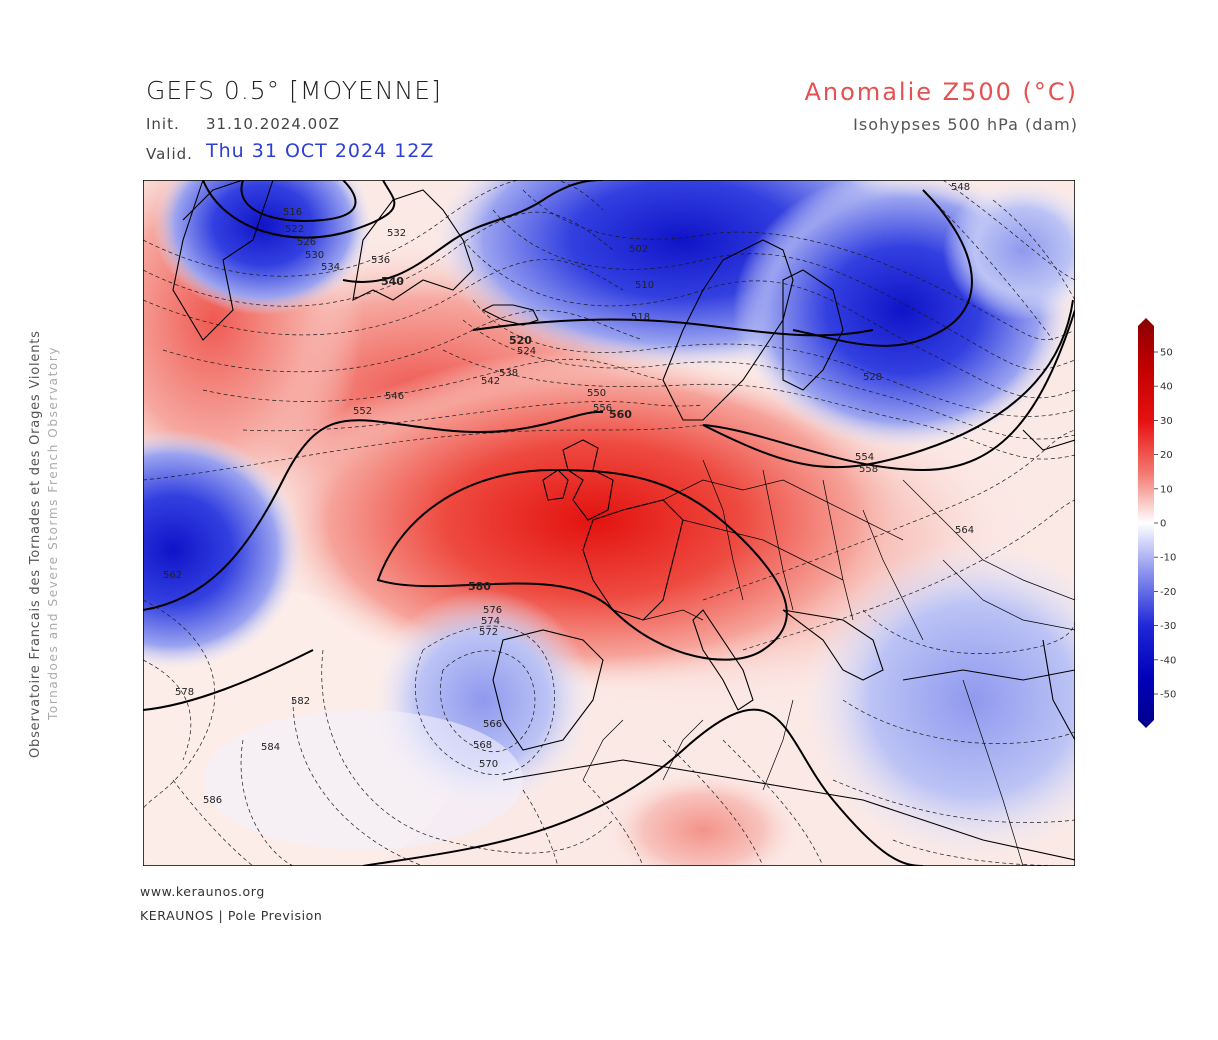 The image size is (1218, 1040). I want to click on contour-label: 580, so click(479, 586).